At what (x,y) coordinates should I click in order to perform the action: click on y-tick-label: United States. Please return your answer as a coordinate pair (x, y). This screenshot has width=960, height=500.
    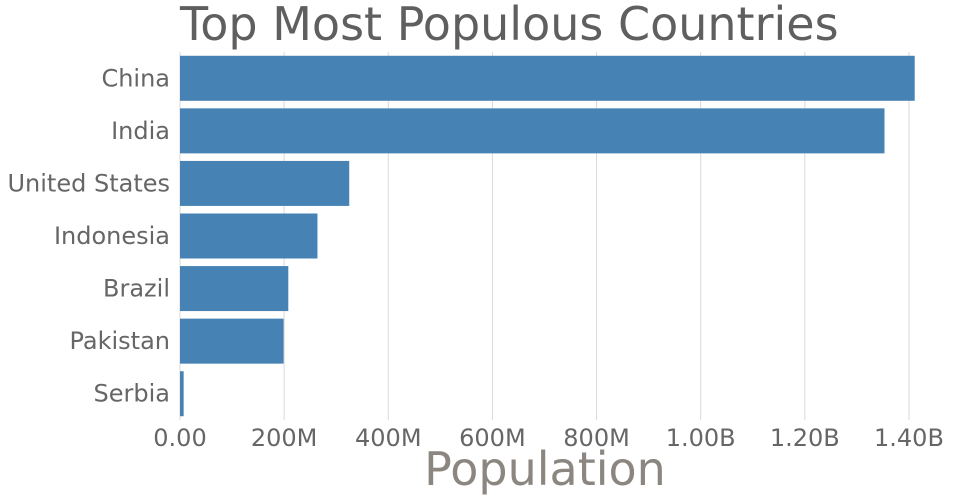
    Looking at the image, I should click on (88, 183).